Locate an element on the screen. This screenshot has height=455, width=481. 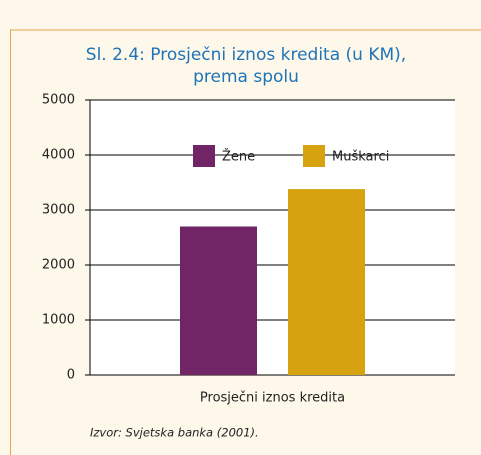
chart-title: Sl. 2.4: Prosječni iznos kredita (u KM), is located at coordinates (246, 55).